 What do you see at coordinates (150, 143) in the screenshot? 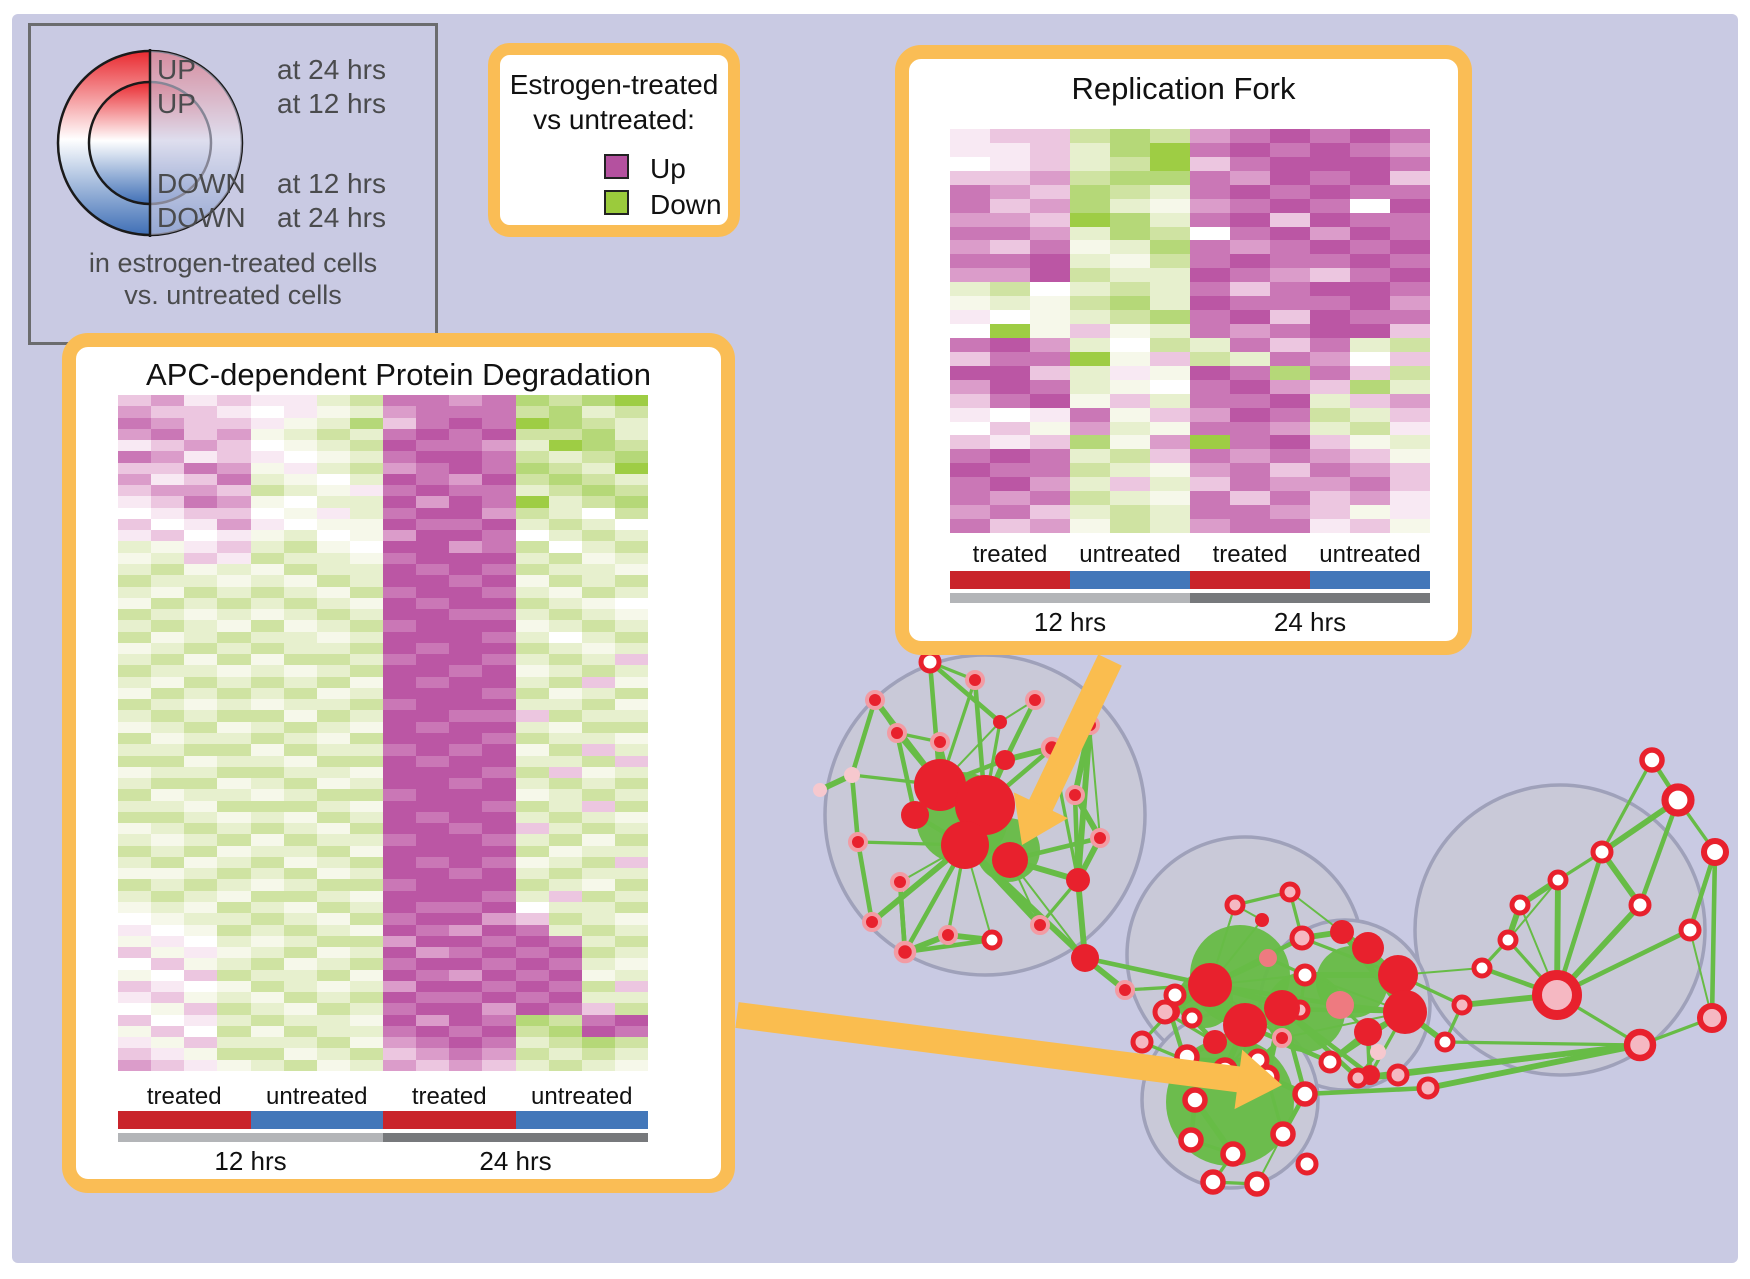
I see `up-down-ring-icon` at bounding box center [150, 143].